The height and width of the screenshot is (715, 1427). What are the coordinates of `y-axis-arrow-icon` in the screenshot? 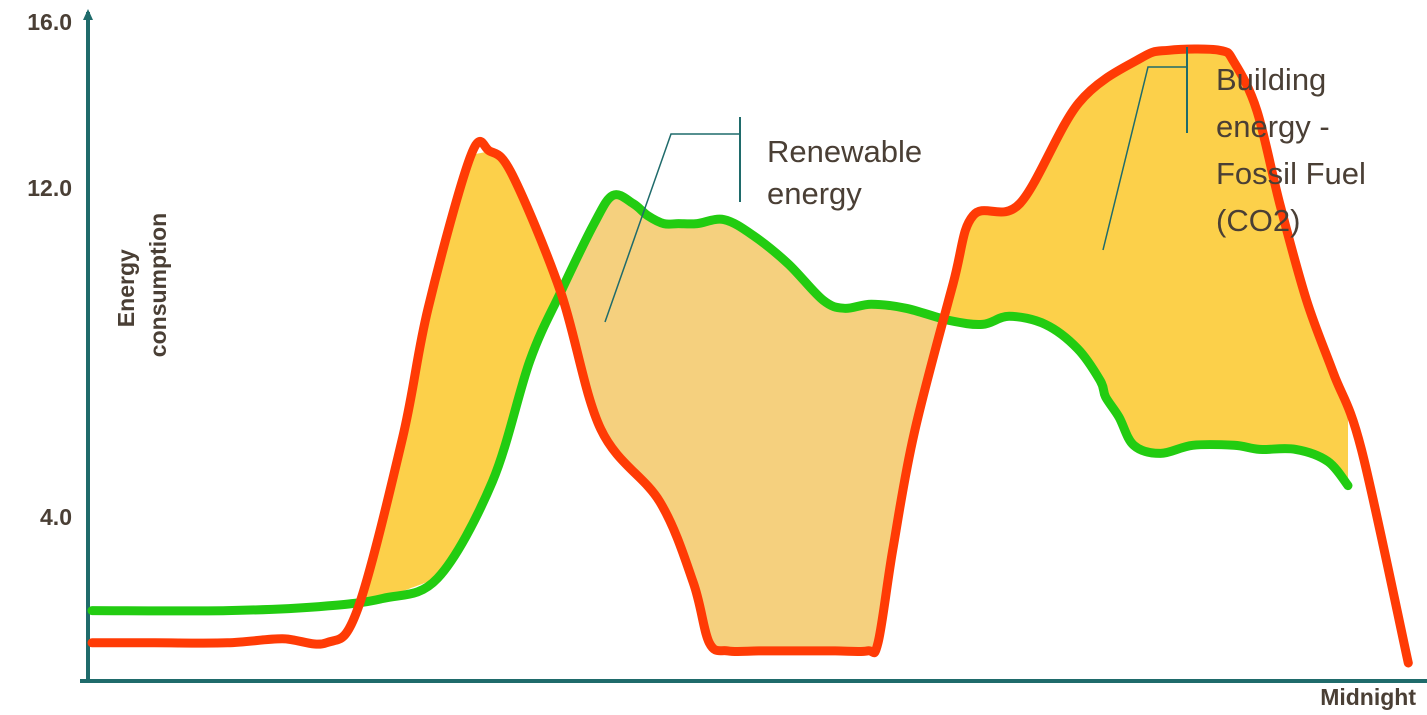 It's located at (88, 14).